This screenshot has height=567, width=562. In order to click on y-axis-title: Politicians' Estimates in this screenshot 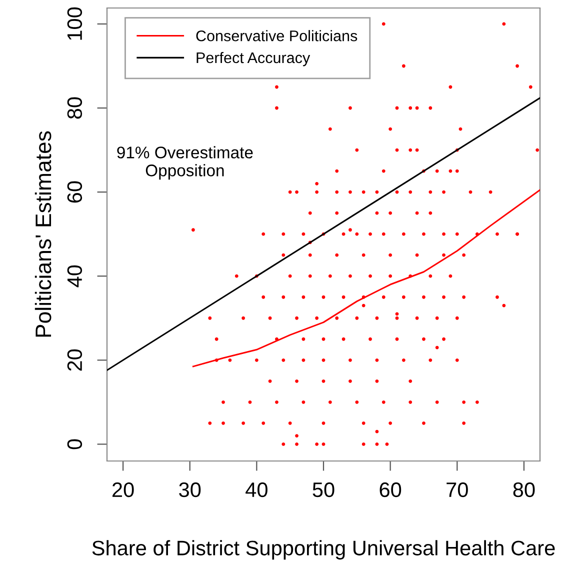, I will do `click(43, 234)`.